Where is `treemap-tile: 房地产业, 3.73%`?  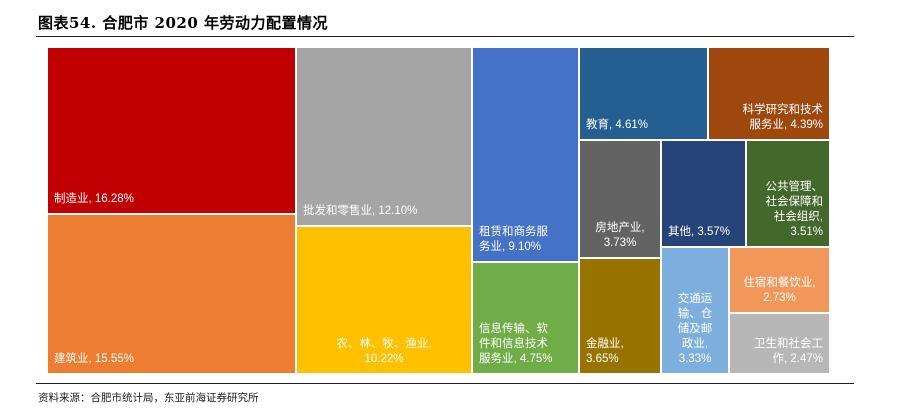
treemap-tile: 房地产业, 3.73% is located at coordinates (620, 199).